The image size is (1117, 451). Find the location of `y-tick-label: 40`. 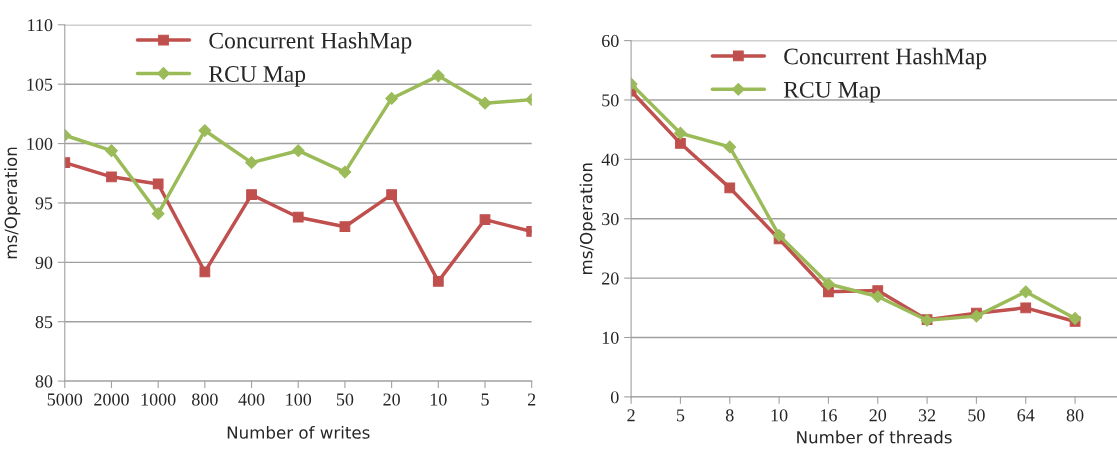

y-tick-label: 40 is located at coordinates (610, 159).